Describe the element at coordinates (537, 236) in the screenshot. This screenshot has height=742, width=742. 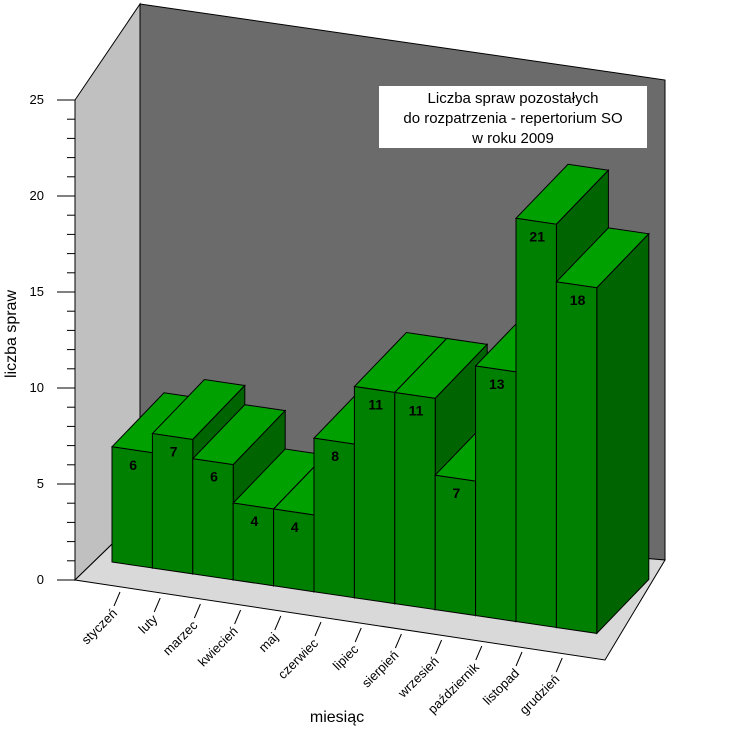
I see `bar-value-label: 21` at that location.